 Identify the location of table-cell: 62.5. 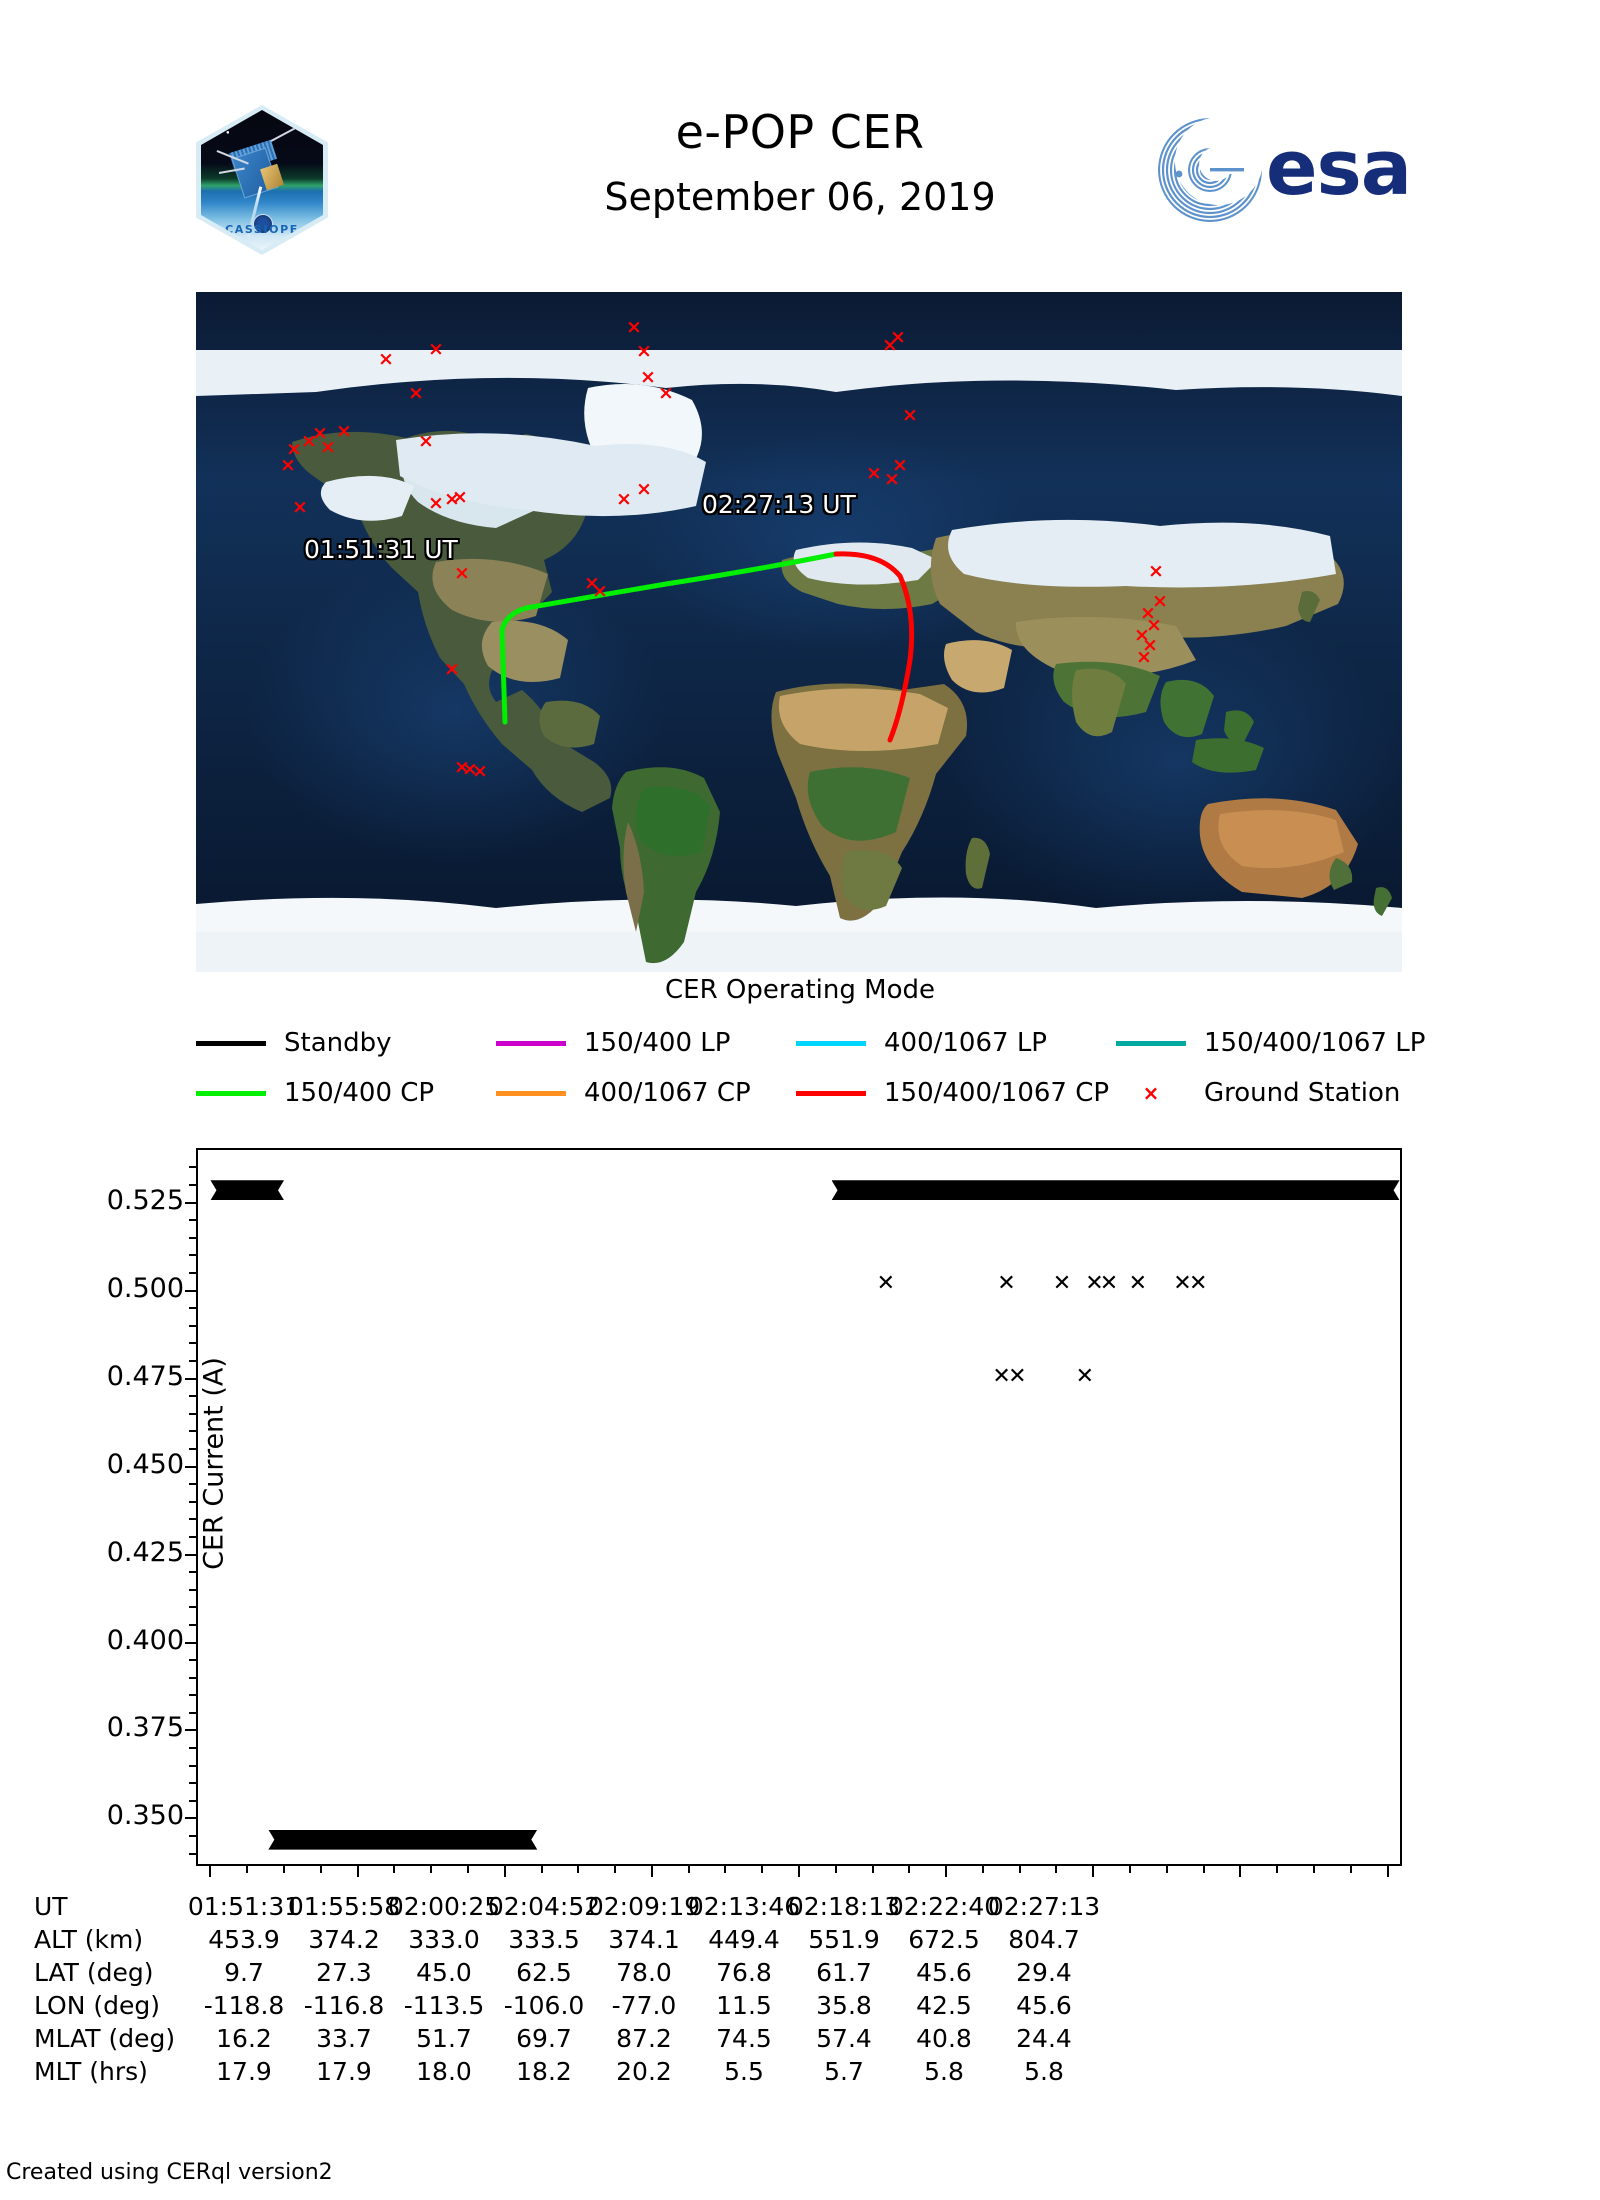
(544, 1972).